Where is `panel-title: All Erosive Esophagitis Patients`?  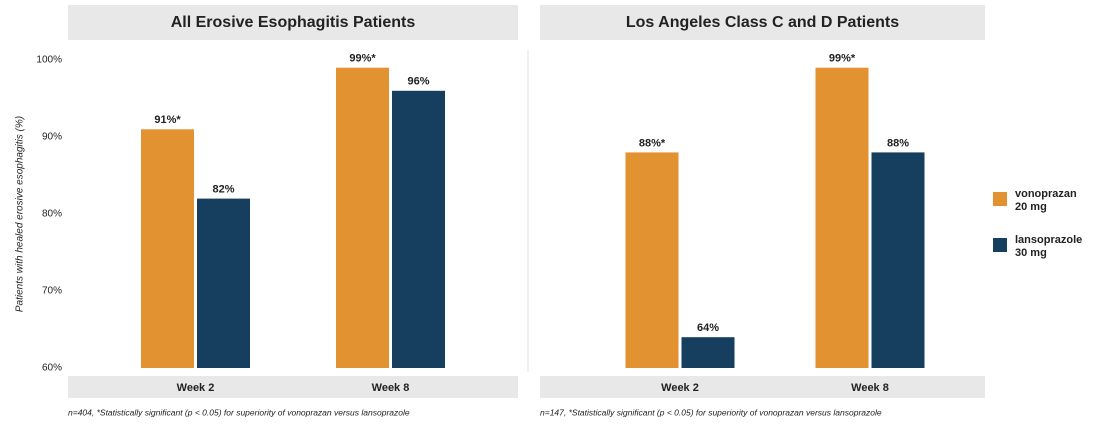
panel-title: All Erosive Esophagitis Patients is located at coordinates (293, 22).